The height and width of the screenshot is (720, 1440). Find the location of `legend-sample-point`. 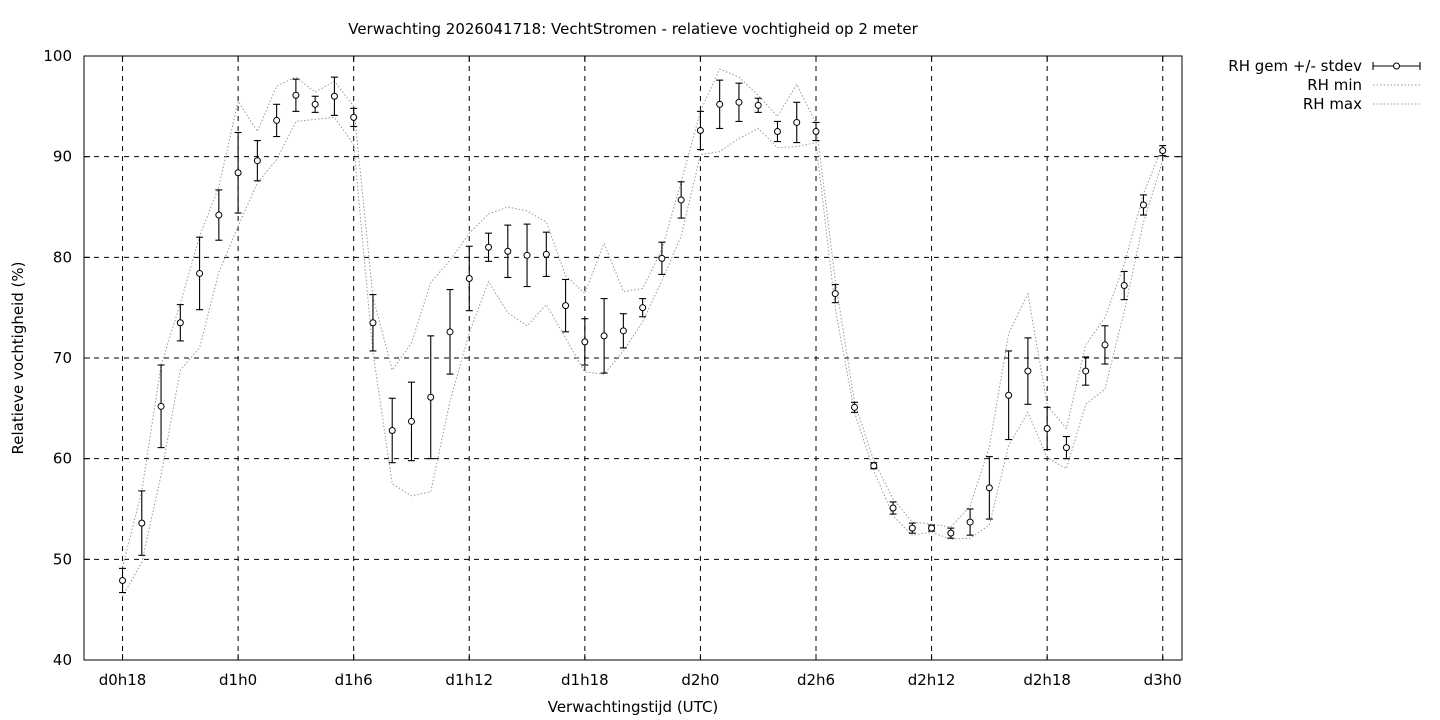

legend-sample-point is located at coordinates (1396, 66).